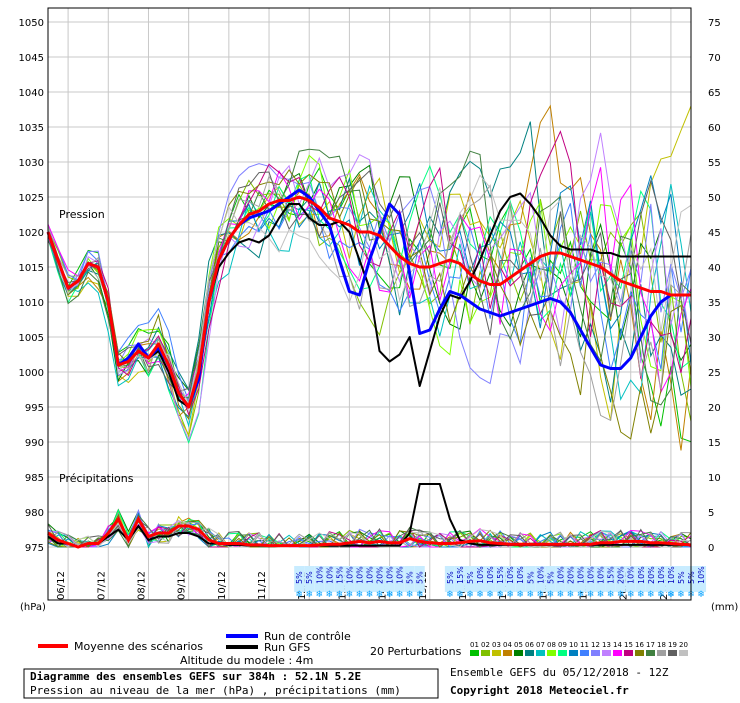  I want to click on precip-tick-label: 45, so click(714, 233).